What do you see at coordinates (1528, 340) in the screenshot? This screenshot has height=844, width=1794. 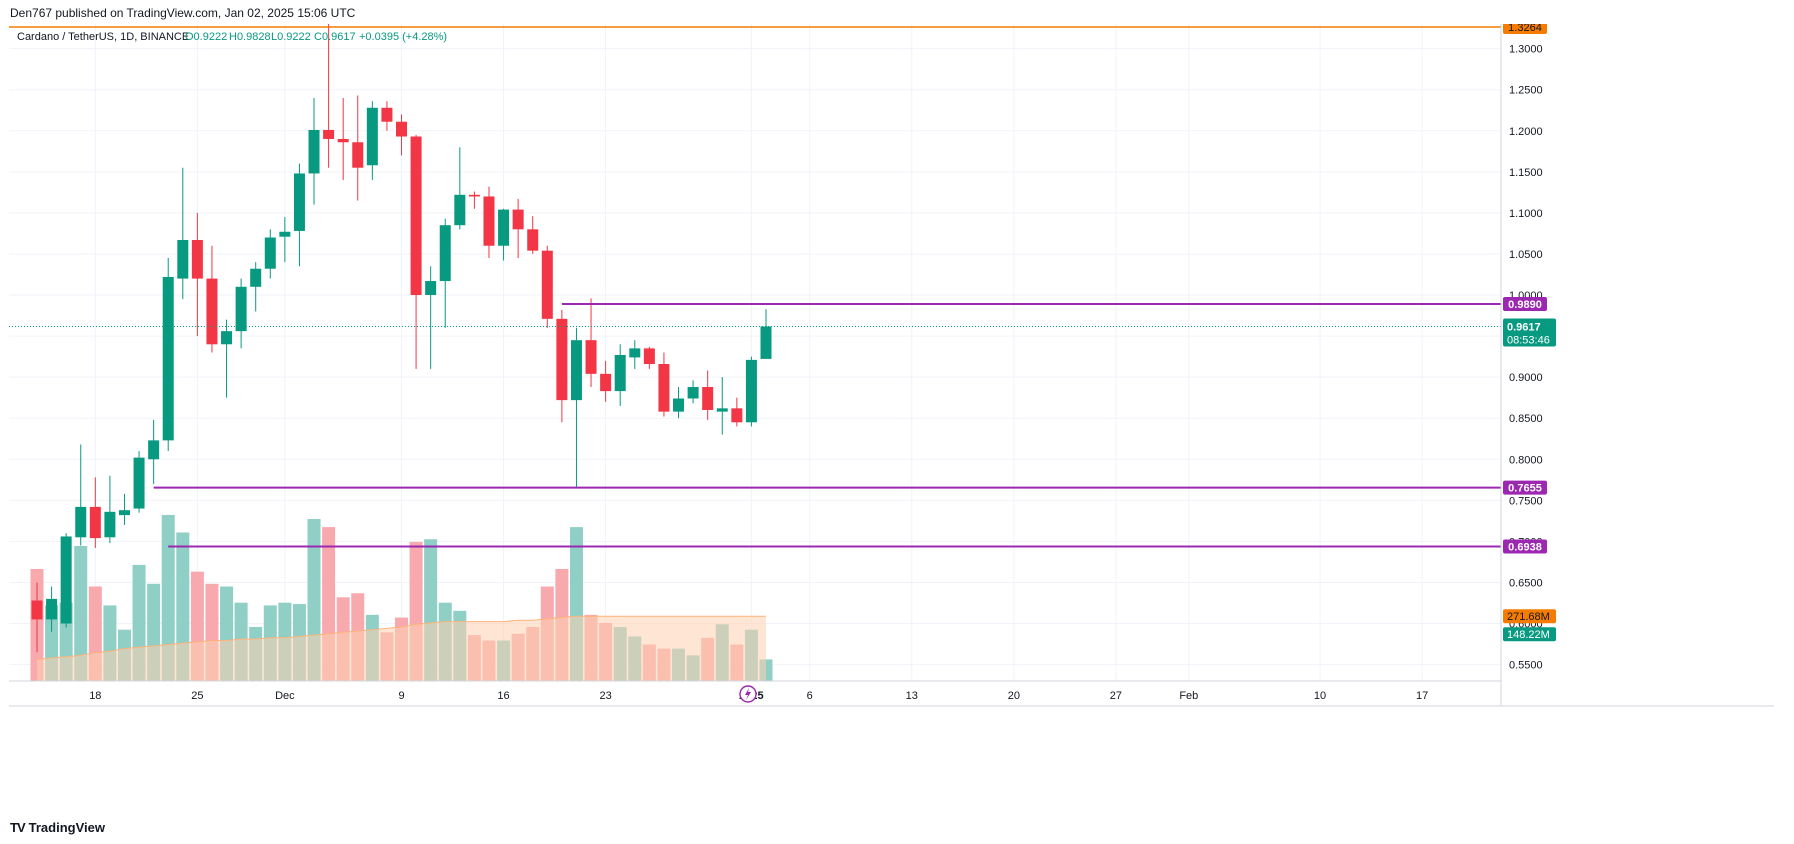 I see `countdown-label-text: 08:53:46` at bounding box center [1528, 340].